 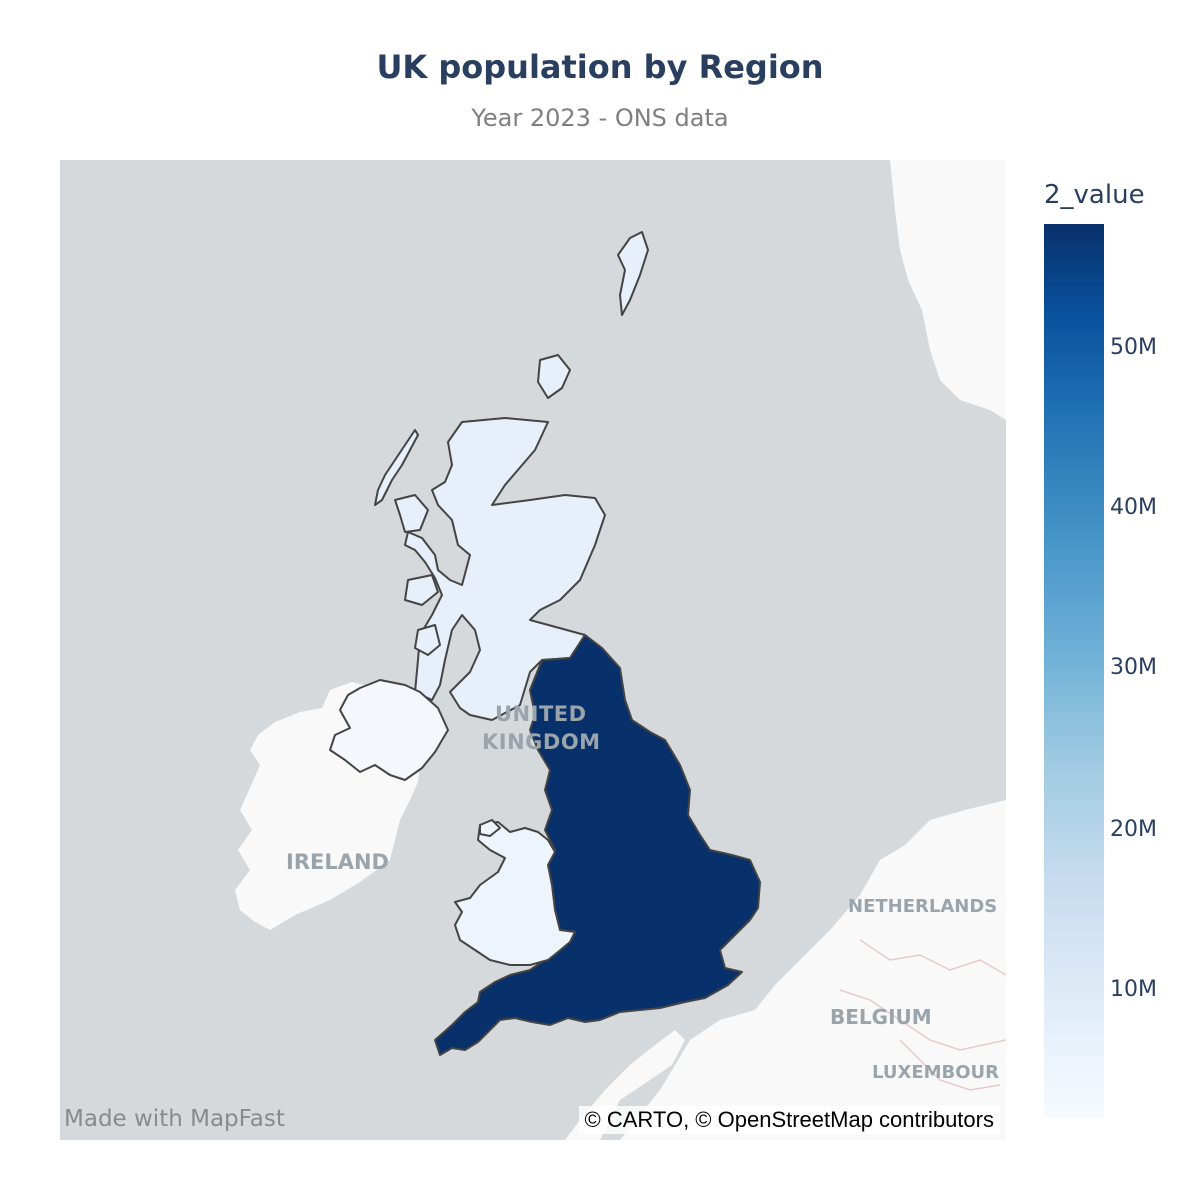 I want to click on outer-hebrides, so click(x=396, y=467).